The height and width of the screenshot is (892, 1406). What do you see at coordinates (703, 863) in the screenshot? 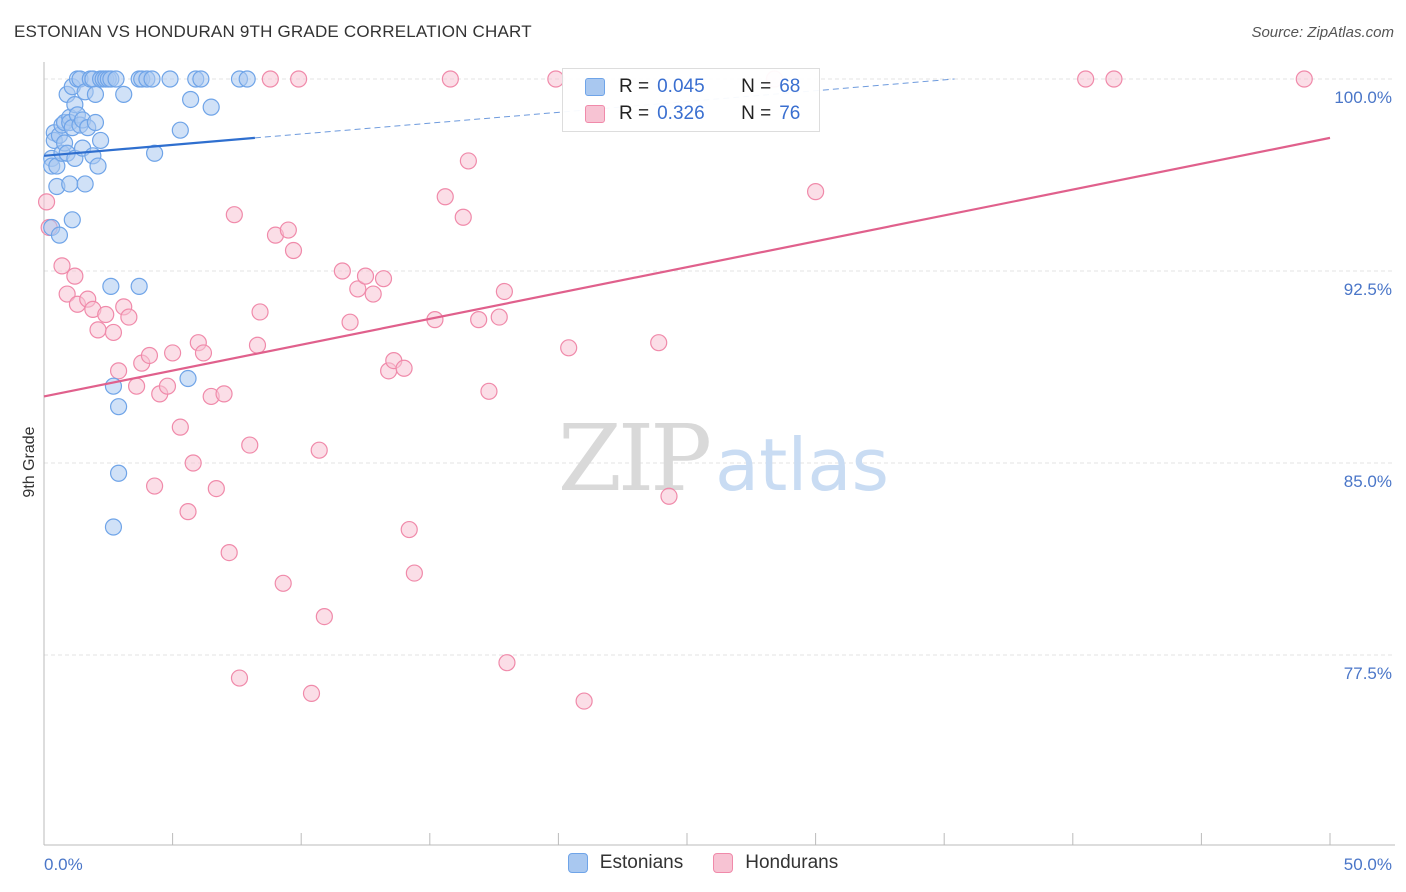
I see `series-legend: Estonians Hondurans` at bounding box center [703, 863].